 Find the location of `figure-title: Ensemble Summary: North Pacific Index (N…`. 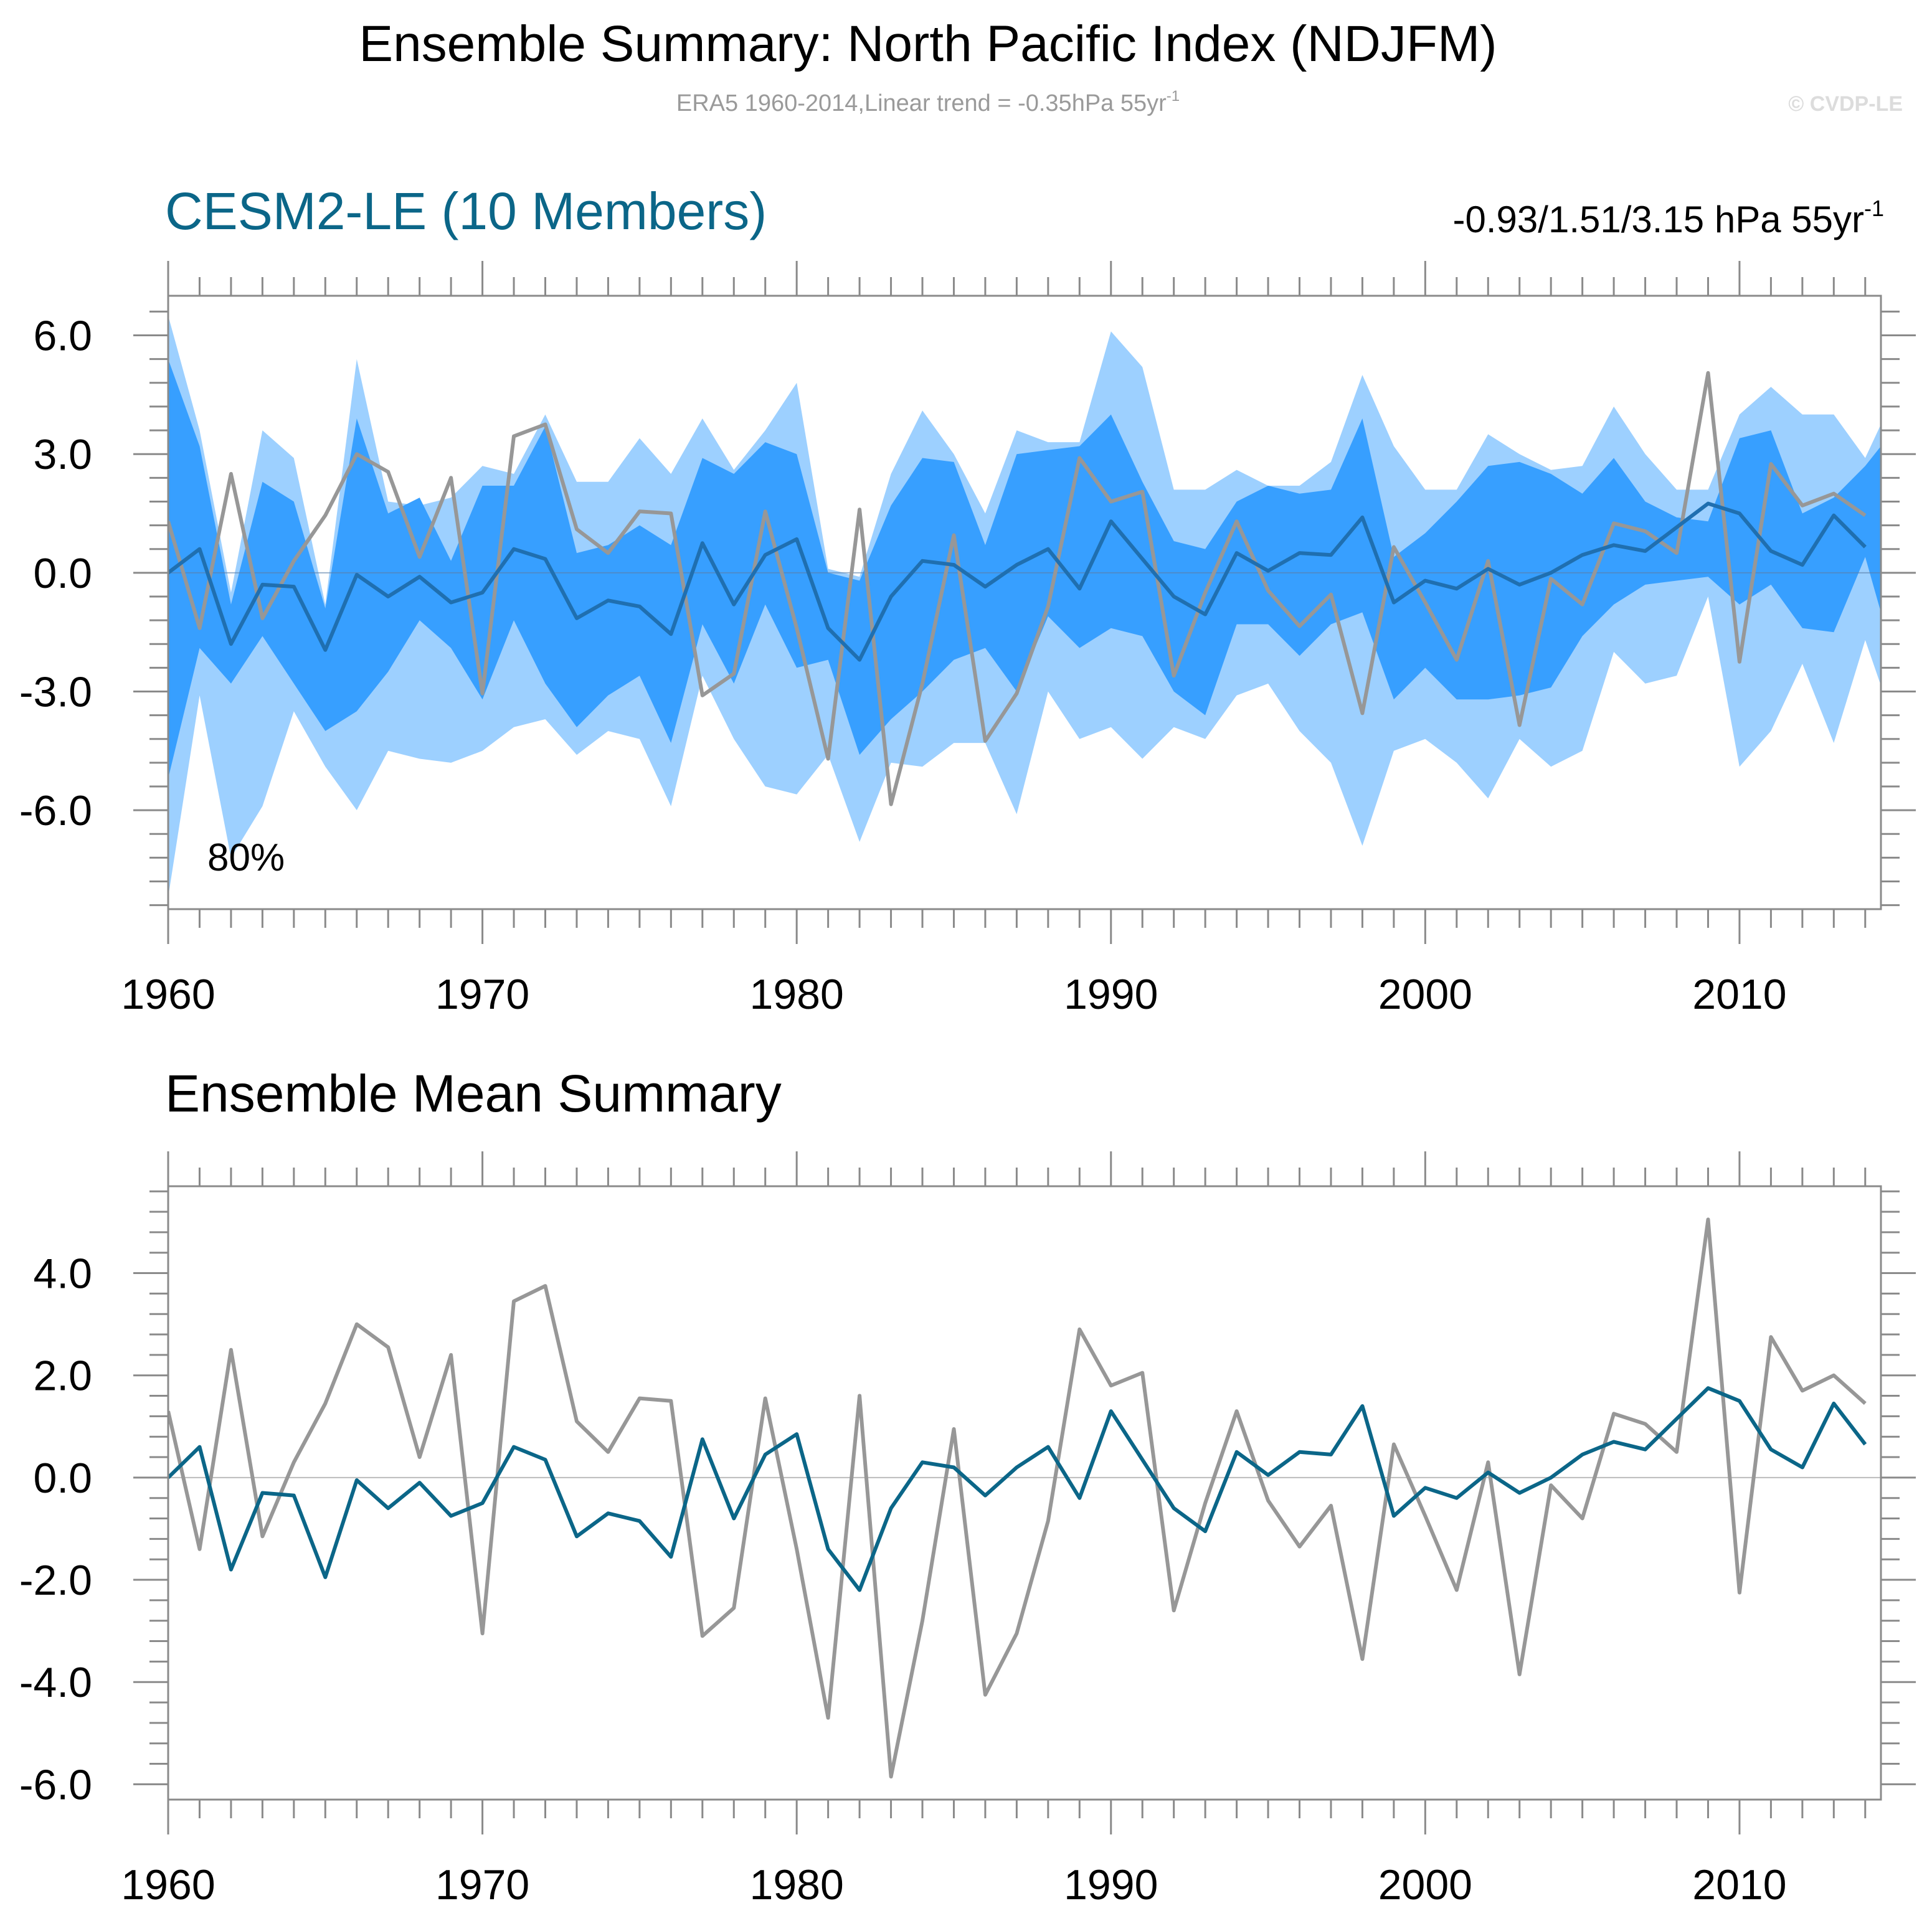

figure-title: Ensemble Summary: North Pacific Index (N… is located at coordinates (928, 44).